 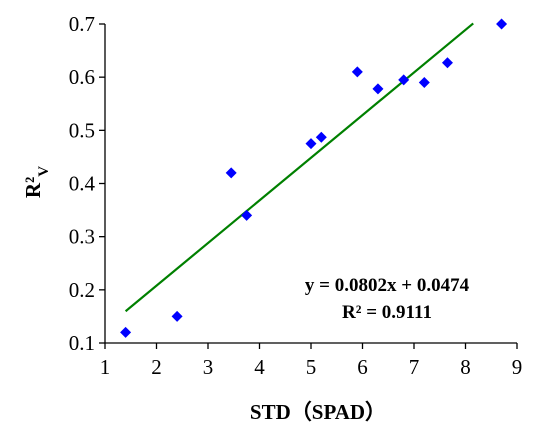 I want to click on x-tick-label: 2, so click(x=156, y=367).